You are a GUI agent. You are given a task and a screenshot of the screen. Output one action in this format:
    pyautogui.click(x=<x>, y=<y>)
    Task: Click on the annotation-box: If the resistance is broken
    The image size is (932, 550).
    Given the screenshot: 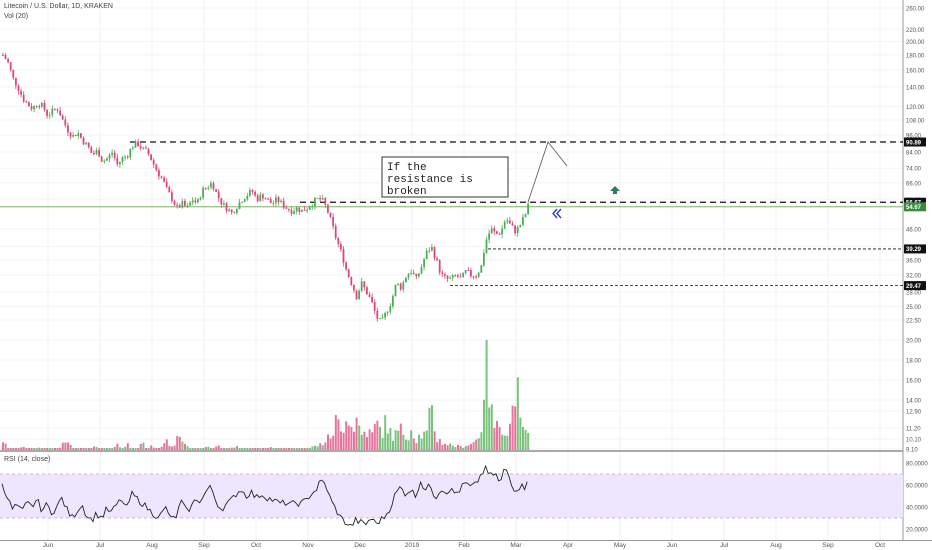 What is the action you would take?
    pyautogui.click(x=445, y=177)
    